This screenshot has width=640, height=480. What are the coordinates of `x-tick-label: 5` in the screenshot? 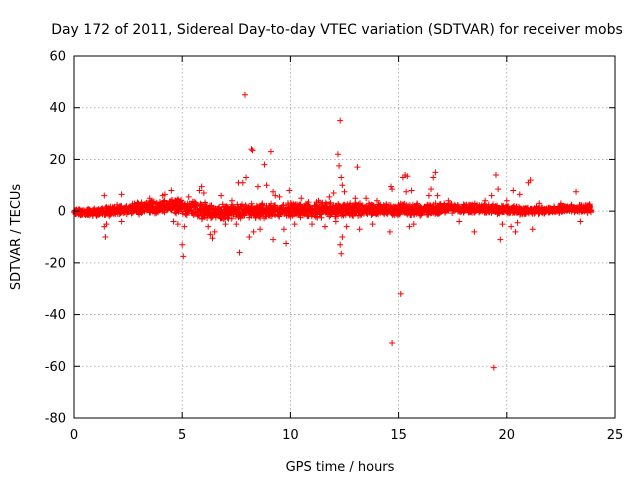 It's located at (182, 435).